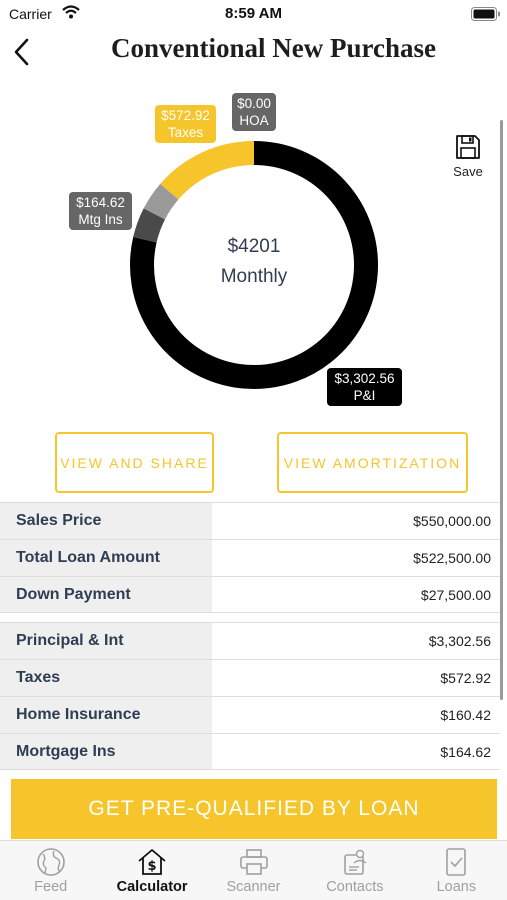 Image resolution: width=507 pixels, height=900 pixels. What do you see at coordinates (456, 862) in the screenshot?
I see `document-check-icon` at bounding box center [456, 862].